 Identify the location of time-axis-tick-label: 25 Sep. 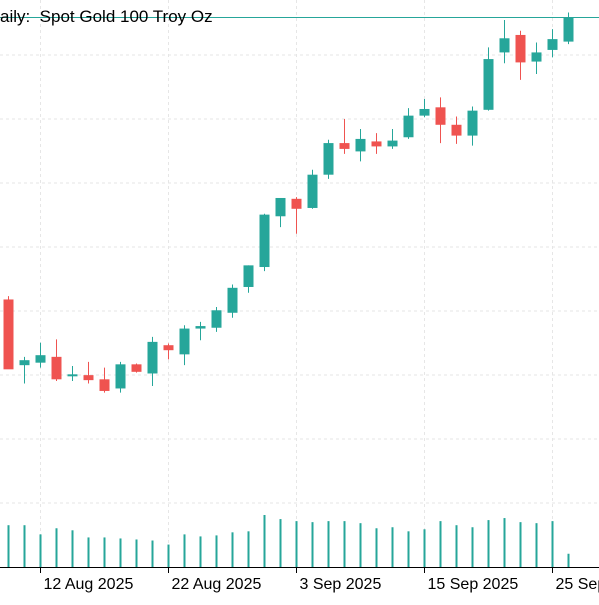
(577, 584).